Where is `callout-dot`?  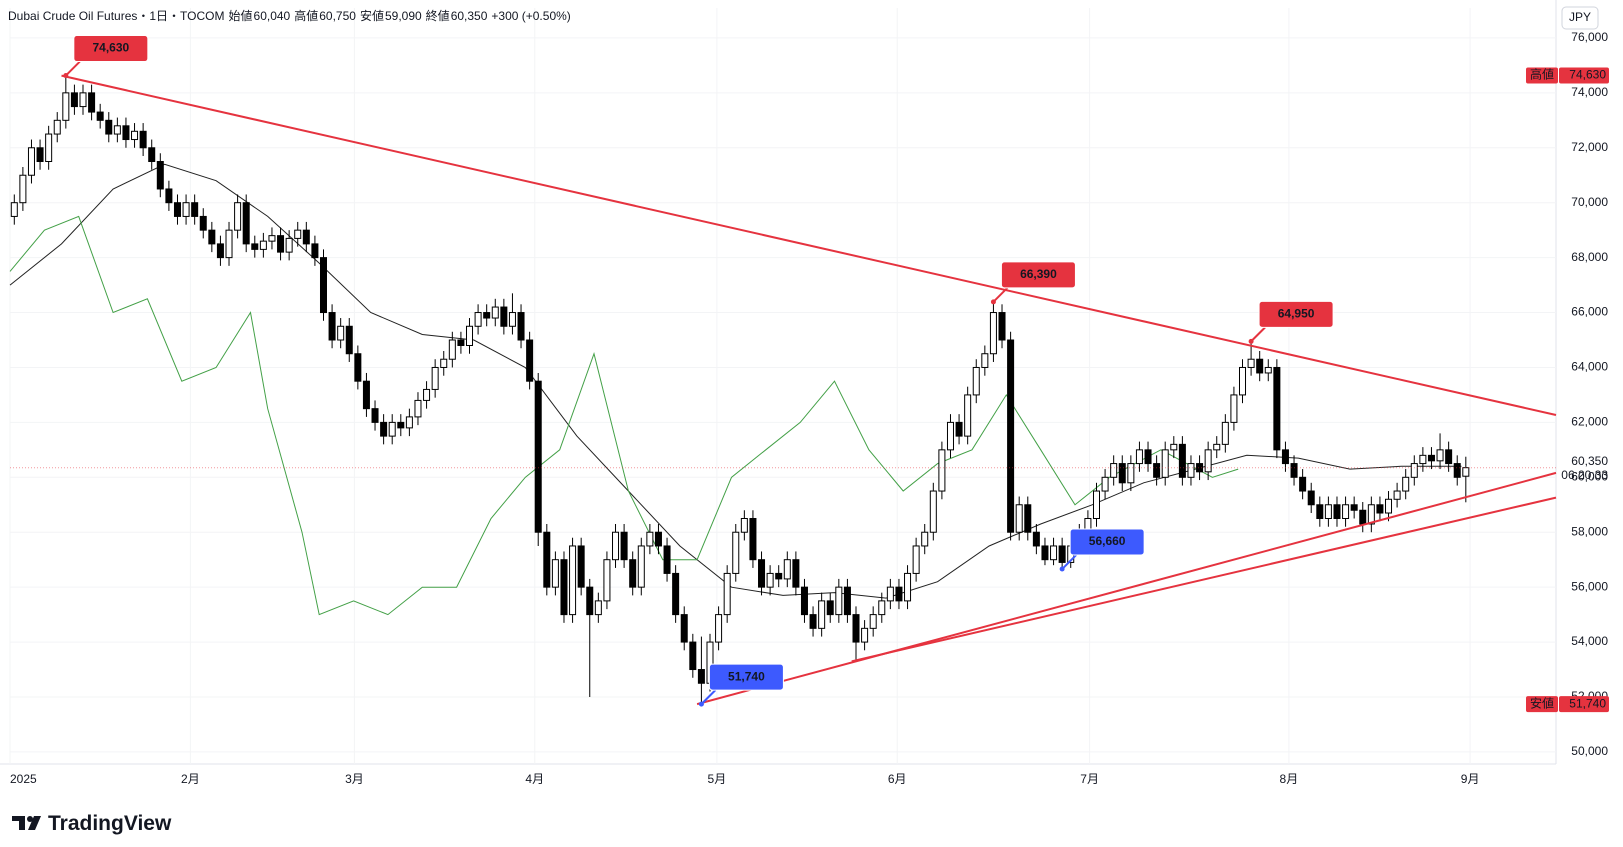 callout-dot is located at coordinates (701, 704).